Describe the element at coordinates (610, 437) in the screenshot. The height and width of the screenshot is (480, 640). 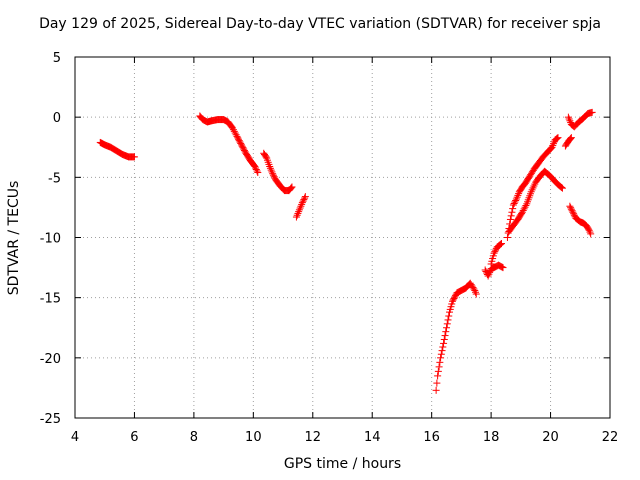
I see `x-tick-label: 22` at that location.